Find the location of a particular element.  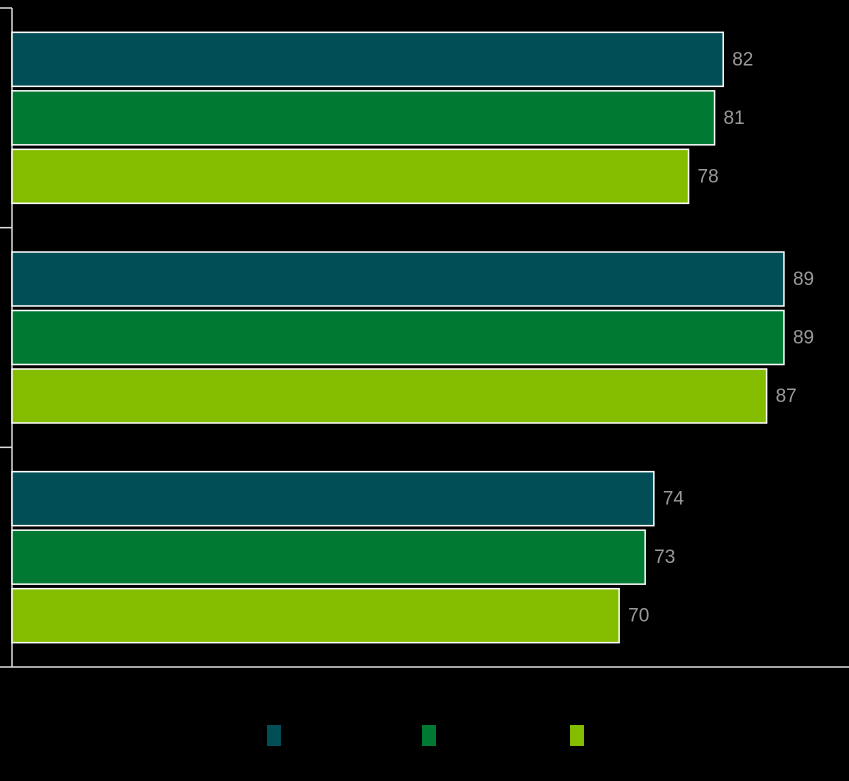

value-label: 73 is located at coordinates (664, 557).